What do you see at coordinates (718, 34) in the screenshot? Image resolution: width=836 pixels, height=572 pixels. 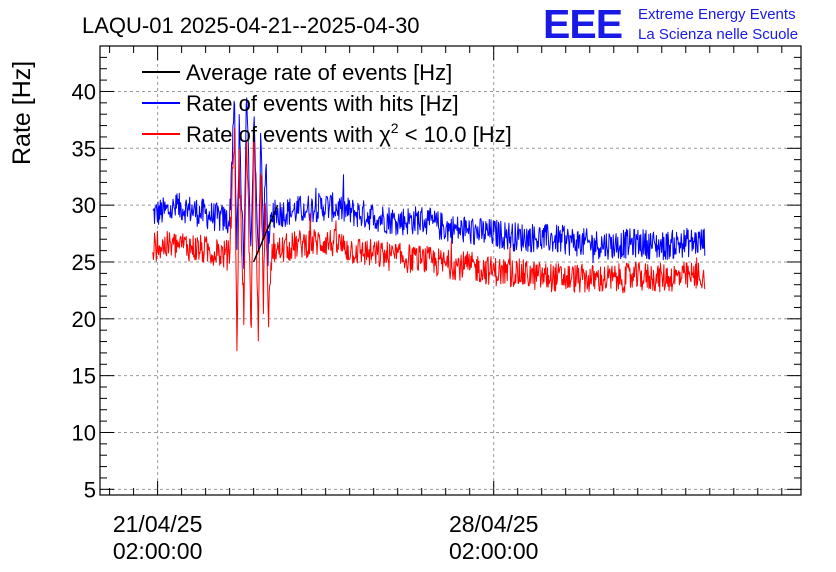 I see `eee-logo-line2: La Scienza nelle Scuole` at bounding box center [718, 34].